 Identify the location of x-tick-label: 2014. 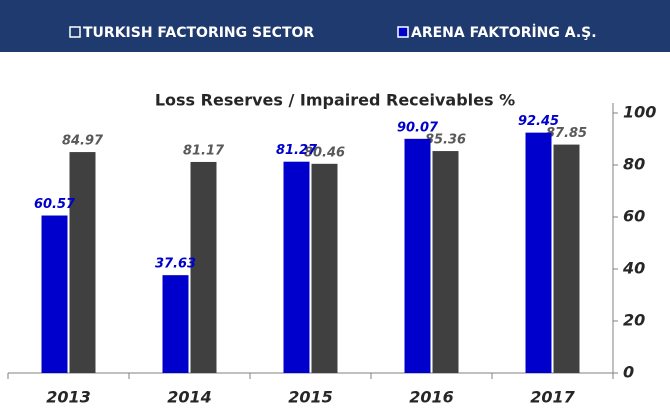
(189, 397).